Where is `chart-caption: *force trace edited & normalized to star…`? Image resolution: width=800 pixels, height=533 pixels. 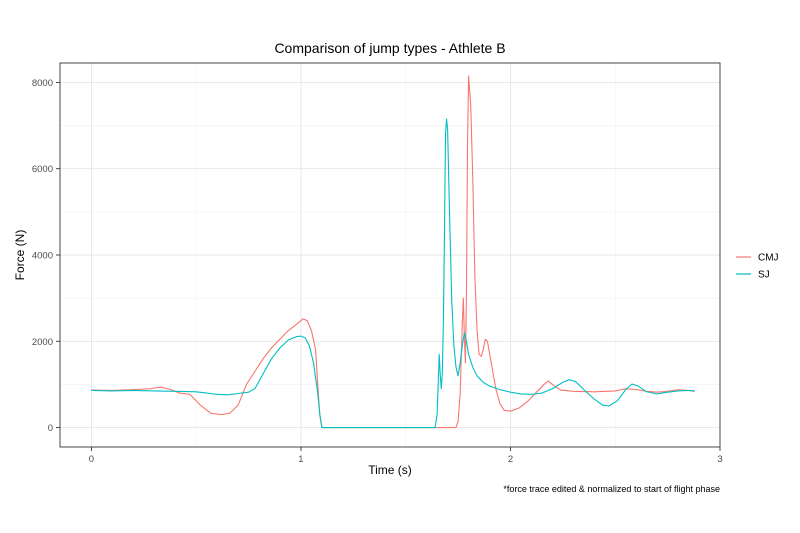 chart-caption: *force trace edited & normalized to star… is located at coordinates (611, 489).